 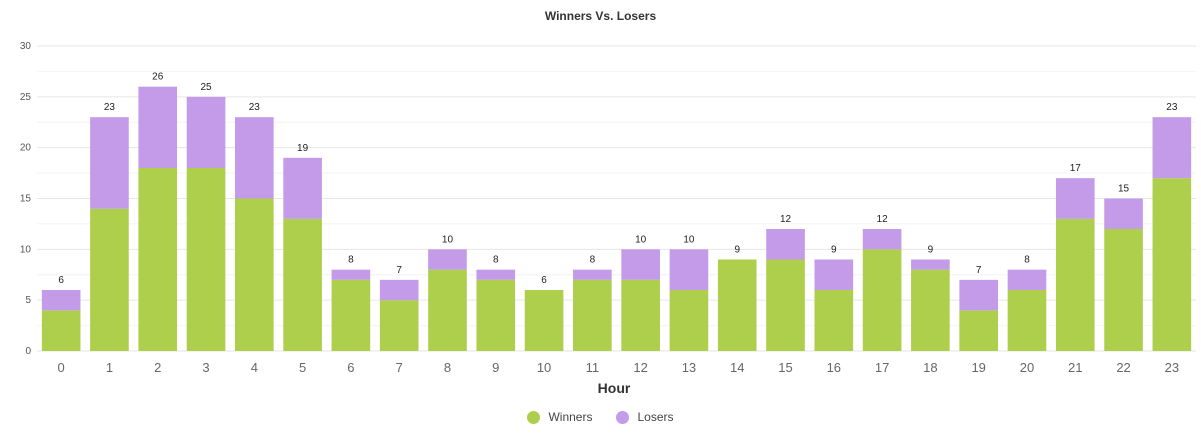 I want to click on y-tick-label: 15, so click(x=26, y=199).